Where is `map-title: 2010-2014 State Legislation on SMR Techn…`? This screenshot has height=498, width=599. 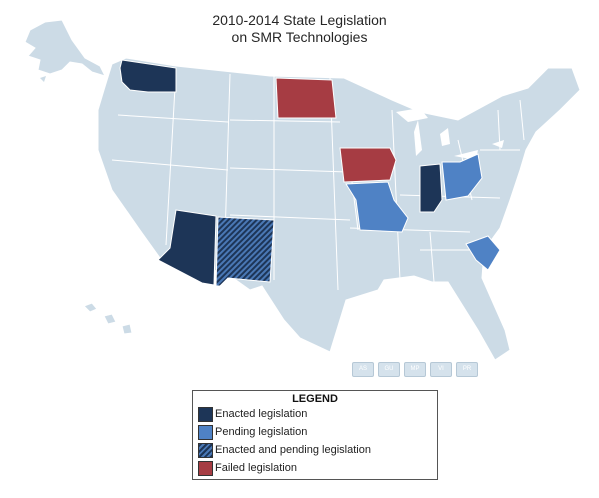
map-title: 2010-2014 State Legislation on SMR Techn… is located at coordinates (299, 29).